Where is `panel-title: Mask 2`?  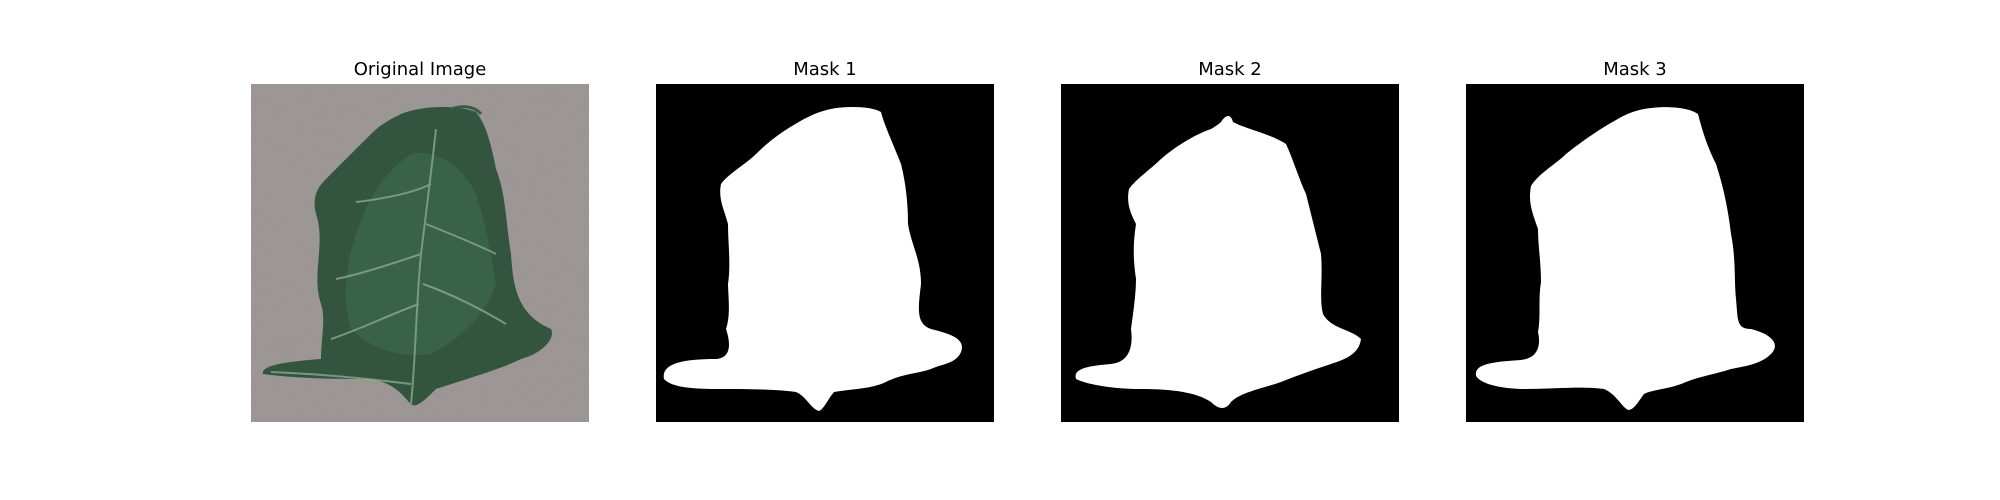
panel-title: Mask 2 is located at coordinates (1230, 69).